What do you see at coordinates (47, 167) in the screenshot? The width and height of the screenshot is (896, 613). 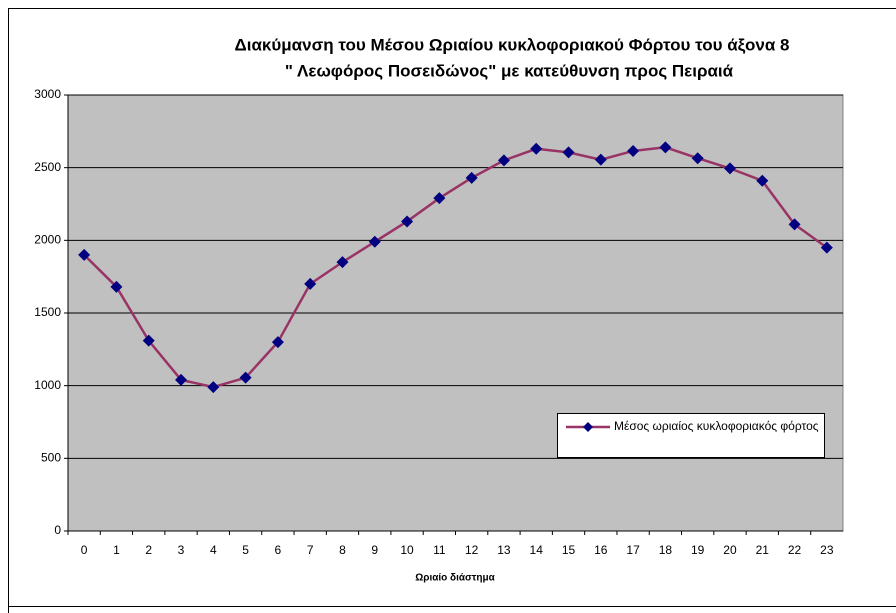 I see `y-tick-label: 2500` at bounding box center [47, 167].